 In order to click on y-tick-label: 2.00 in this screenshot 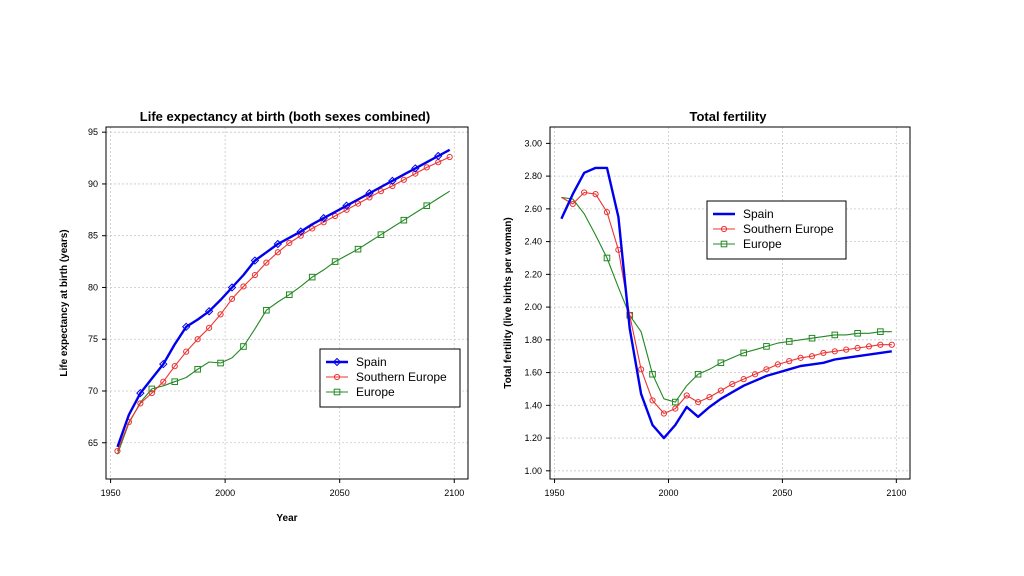, I will do `click(533, 307)`.